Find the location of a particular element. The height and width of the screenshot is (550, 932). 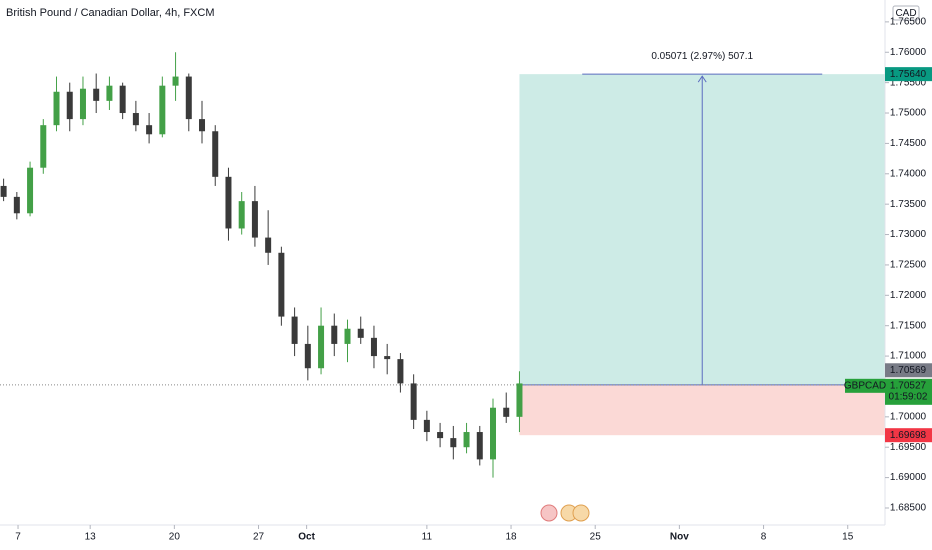

y-tick-label: 1.74000 is located at coordinates (908, 173).